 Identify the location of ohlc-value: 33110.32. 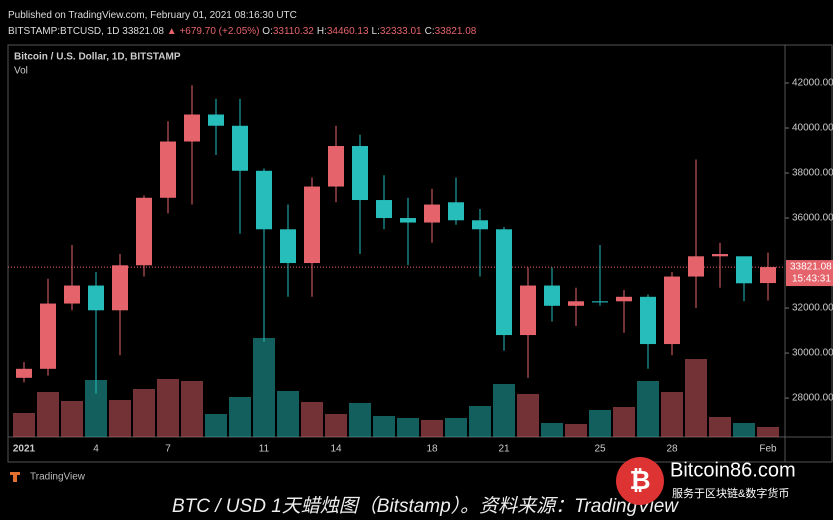
(293, 31).